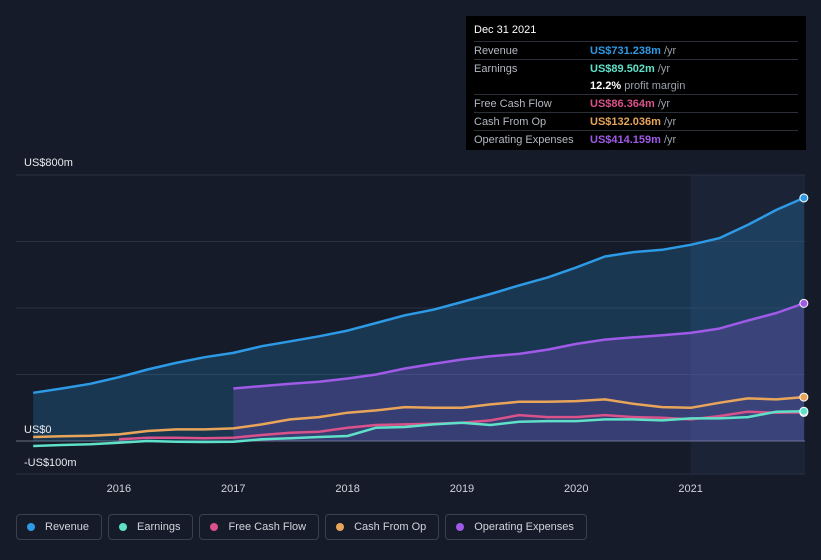  Describe the element at coordinates (519, 346) in the screenshot. I see `operating-expenses-line` at that location.